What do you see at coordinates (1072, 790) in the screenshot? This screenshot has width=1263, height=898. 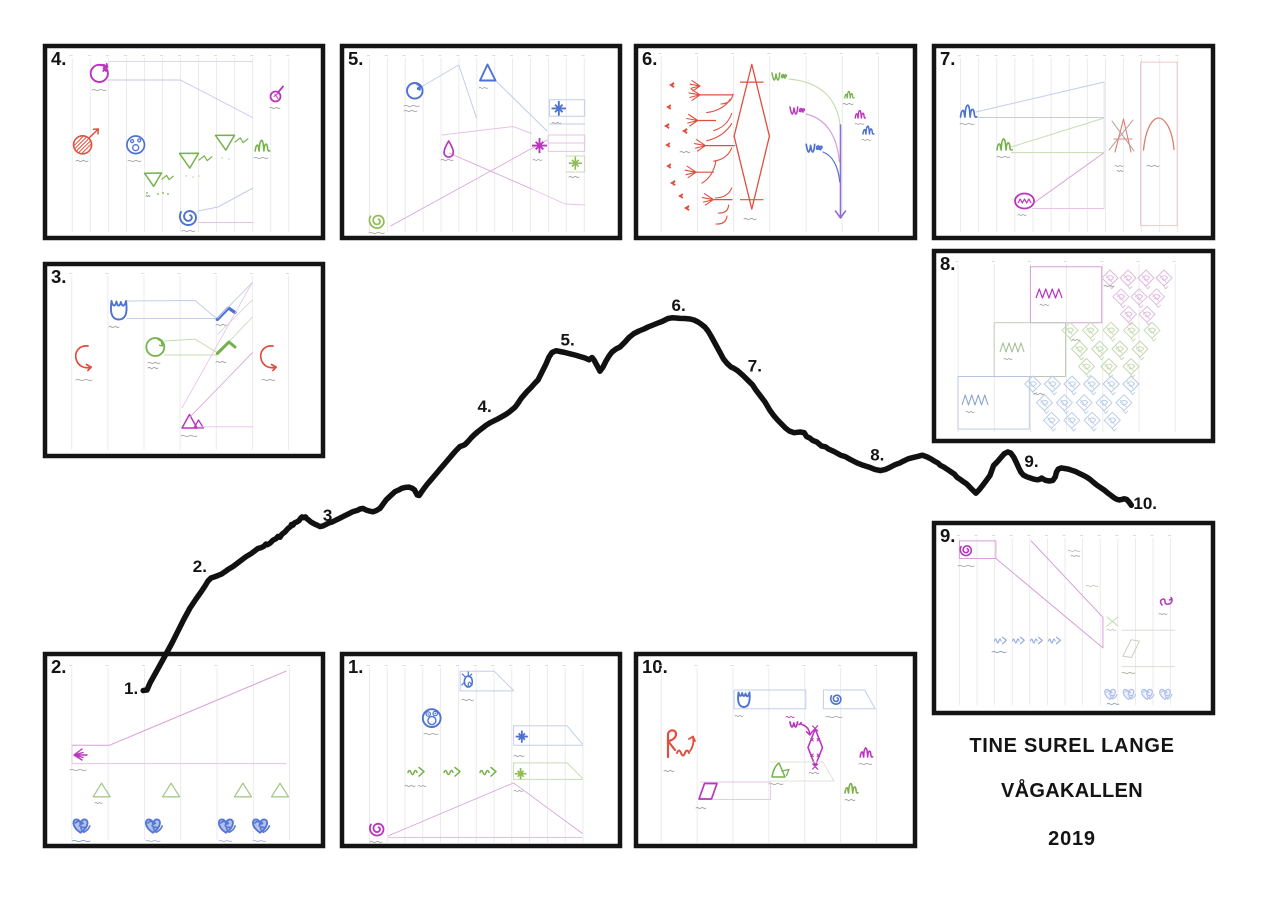 I see `svg-text: VÅGAKALLEN` at bounding box center [1072, 790].